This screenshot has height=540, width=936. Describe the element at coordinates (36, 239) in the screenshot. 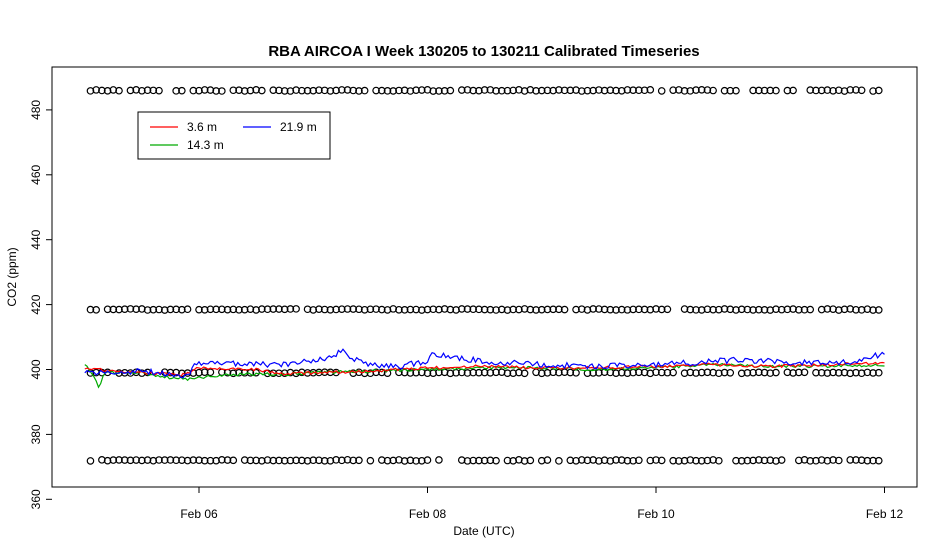

I see `y-tick-label: 440` at that location.